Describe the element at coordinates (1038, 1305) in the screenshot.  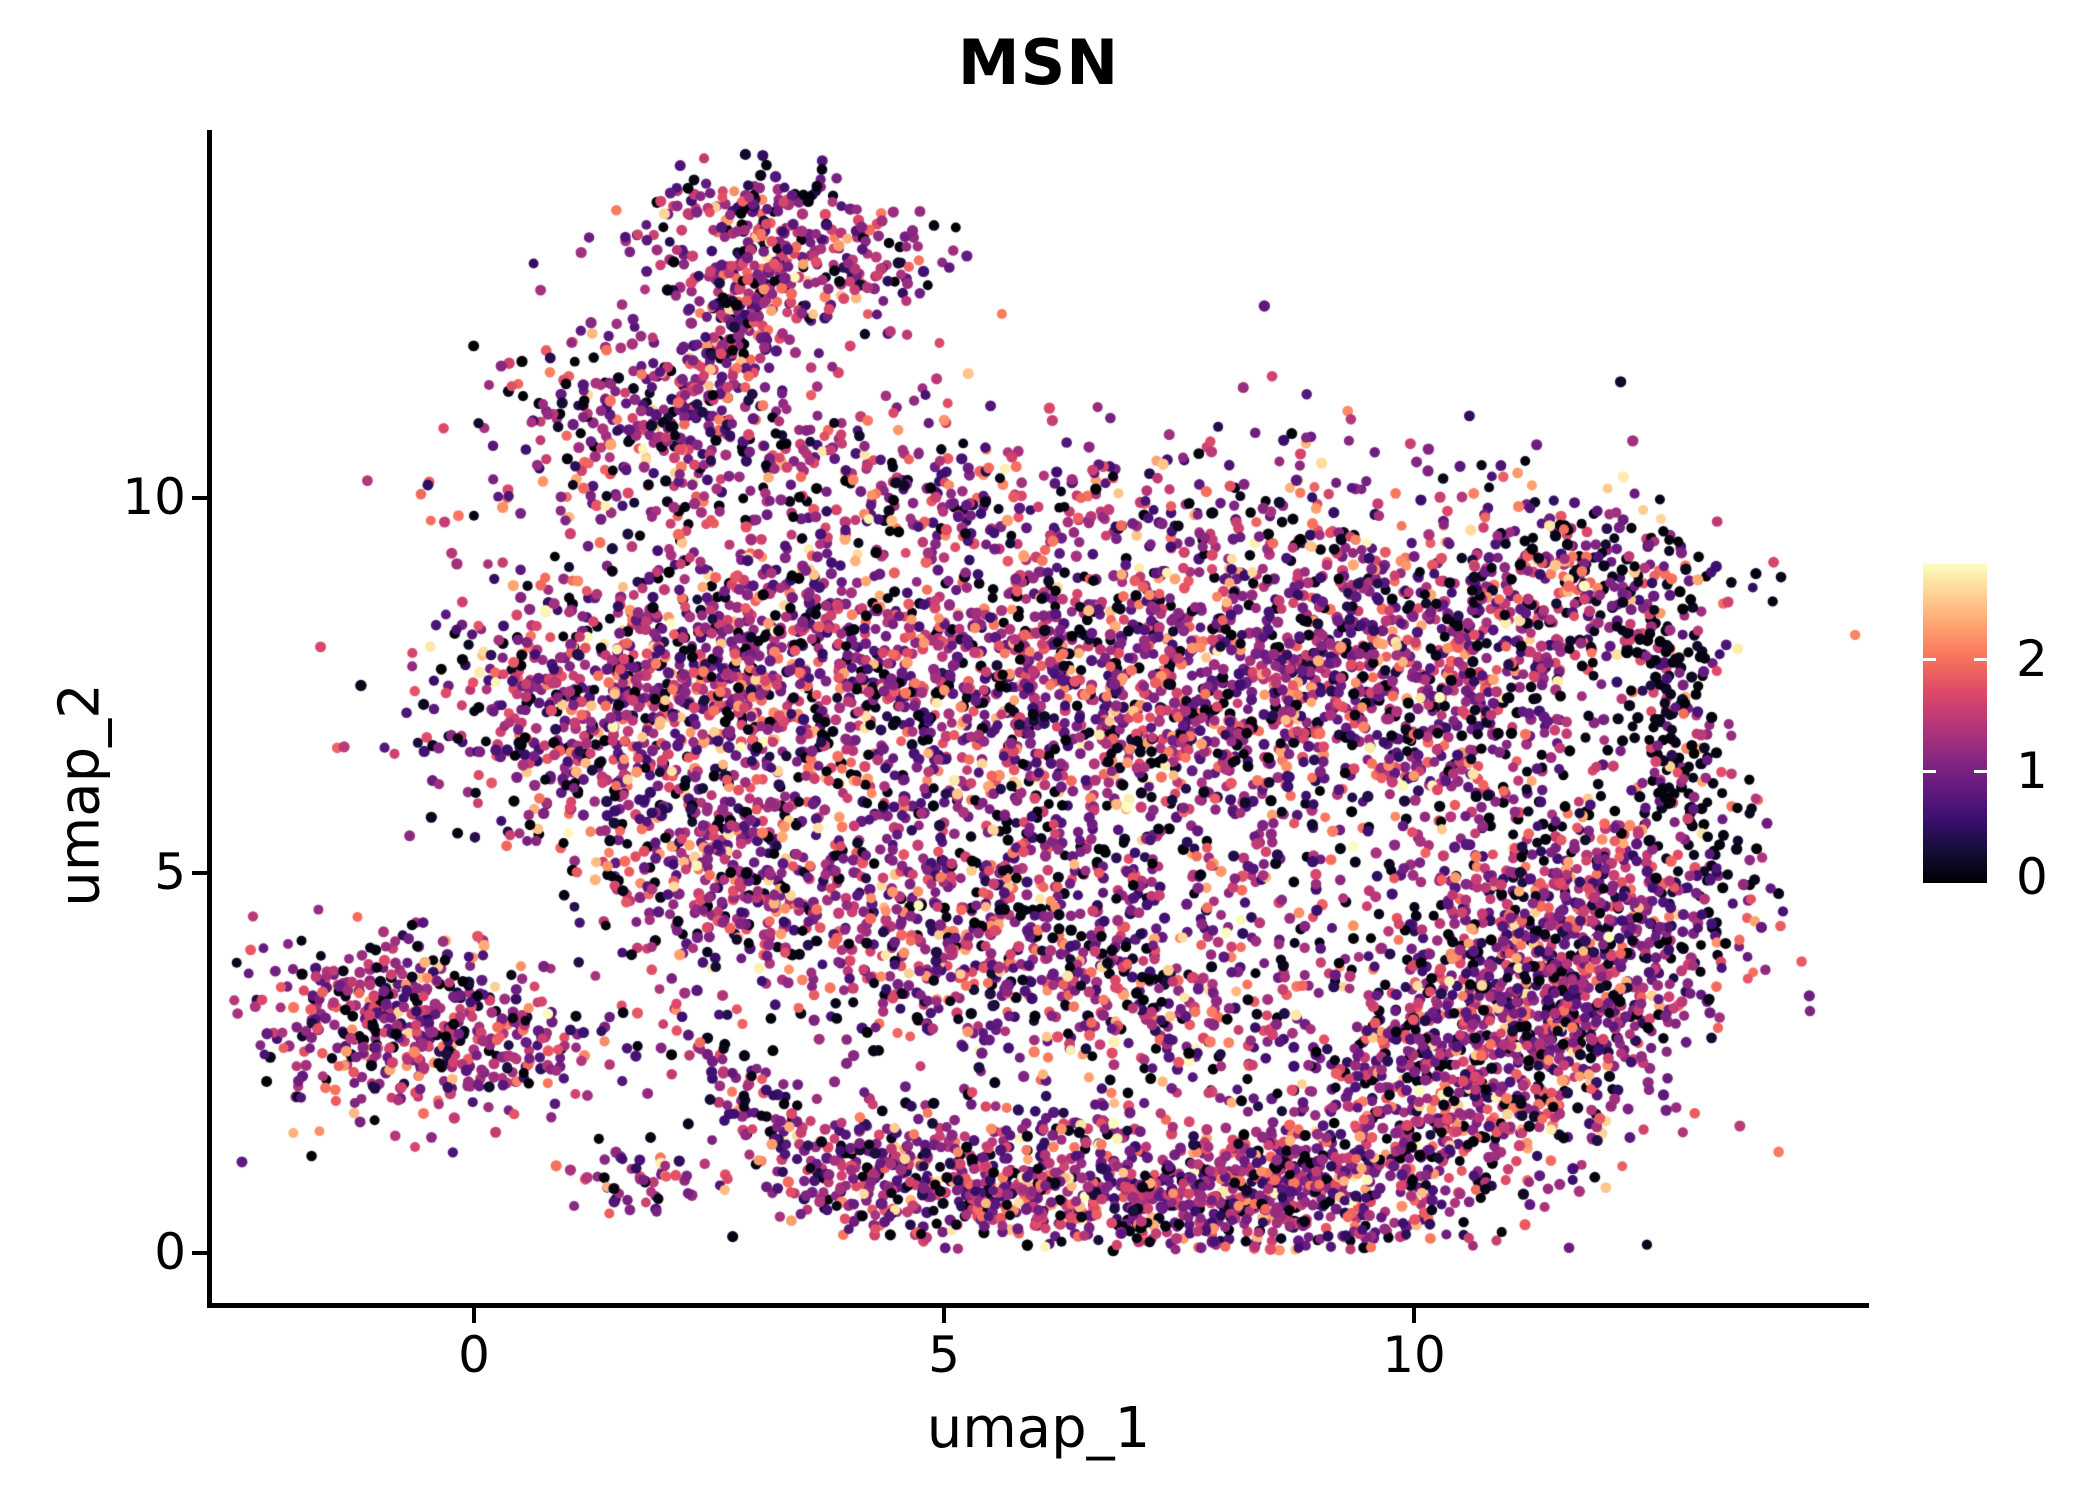
I see `x-axis-line` at that location.